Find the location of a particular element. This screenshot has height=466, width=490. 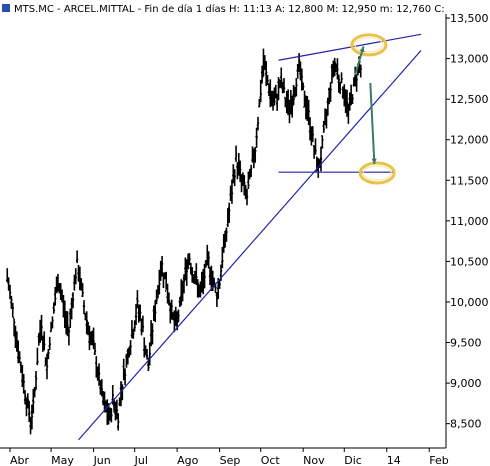

x-tick-label: Ago is located at coordinates (188, 460).